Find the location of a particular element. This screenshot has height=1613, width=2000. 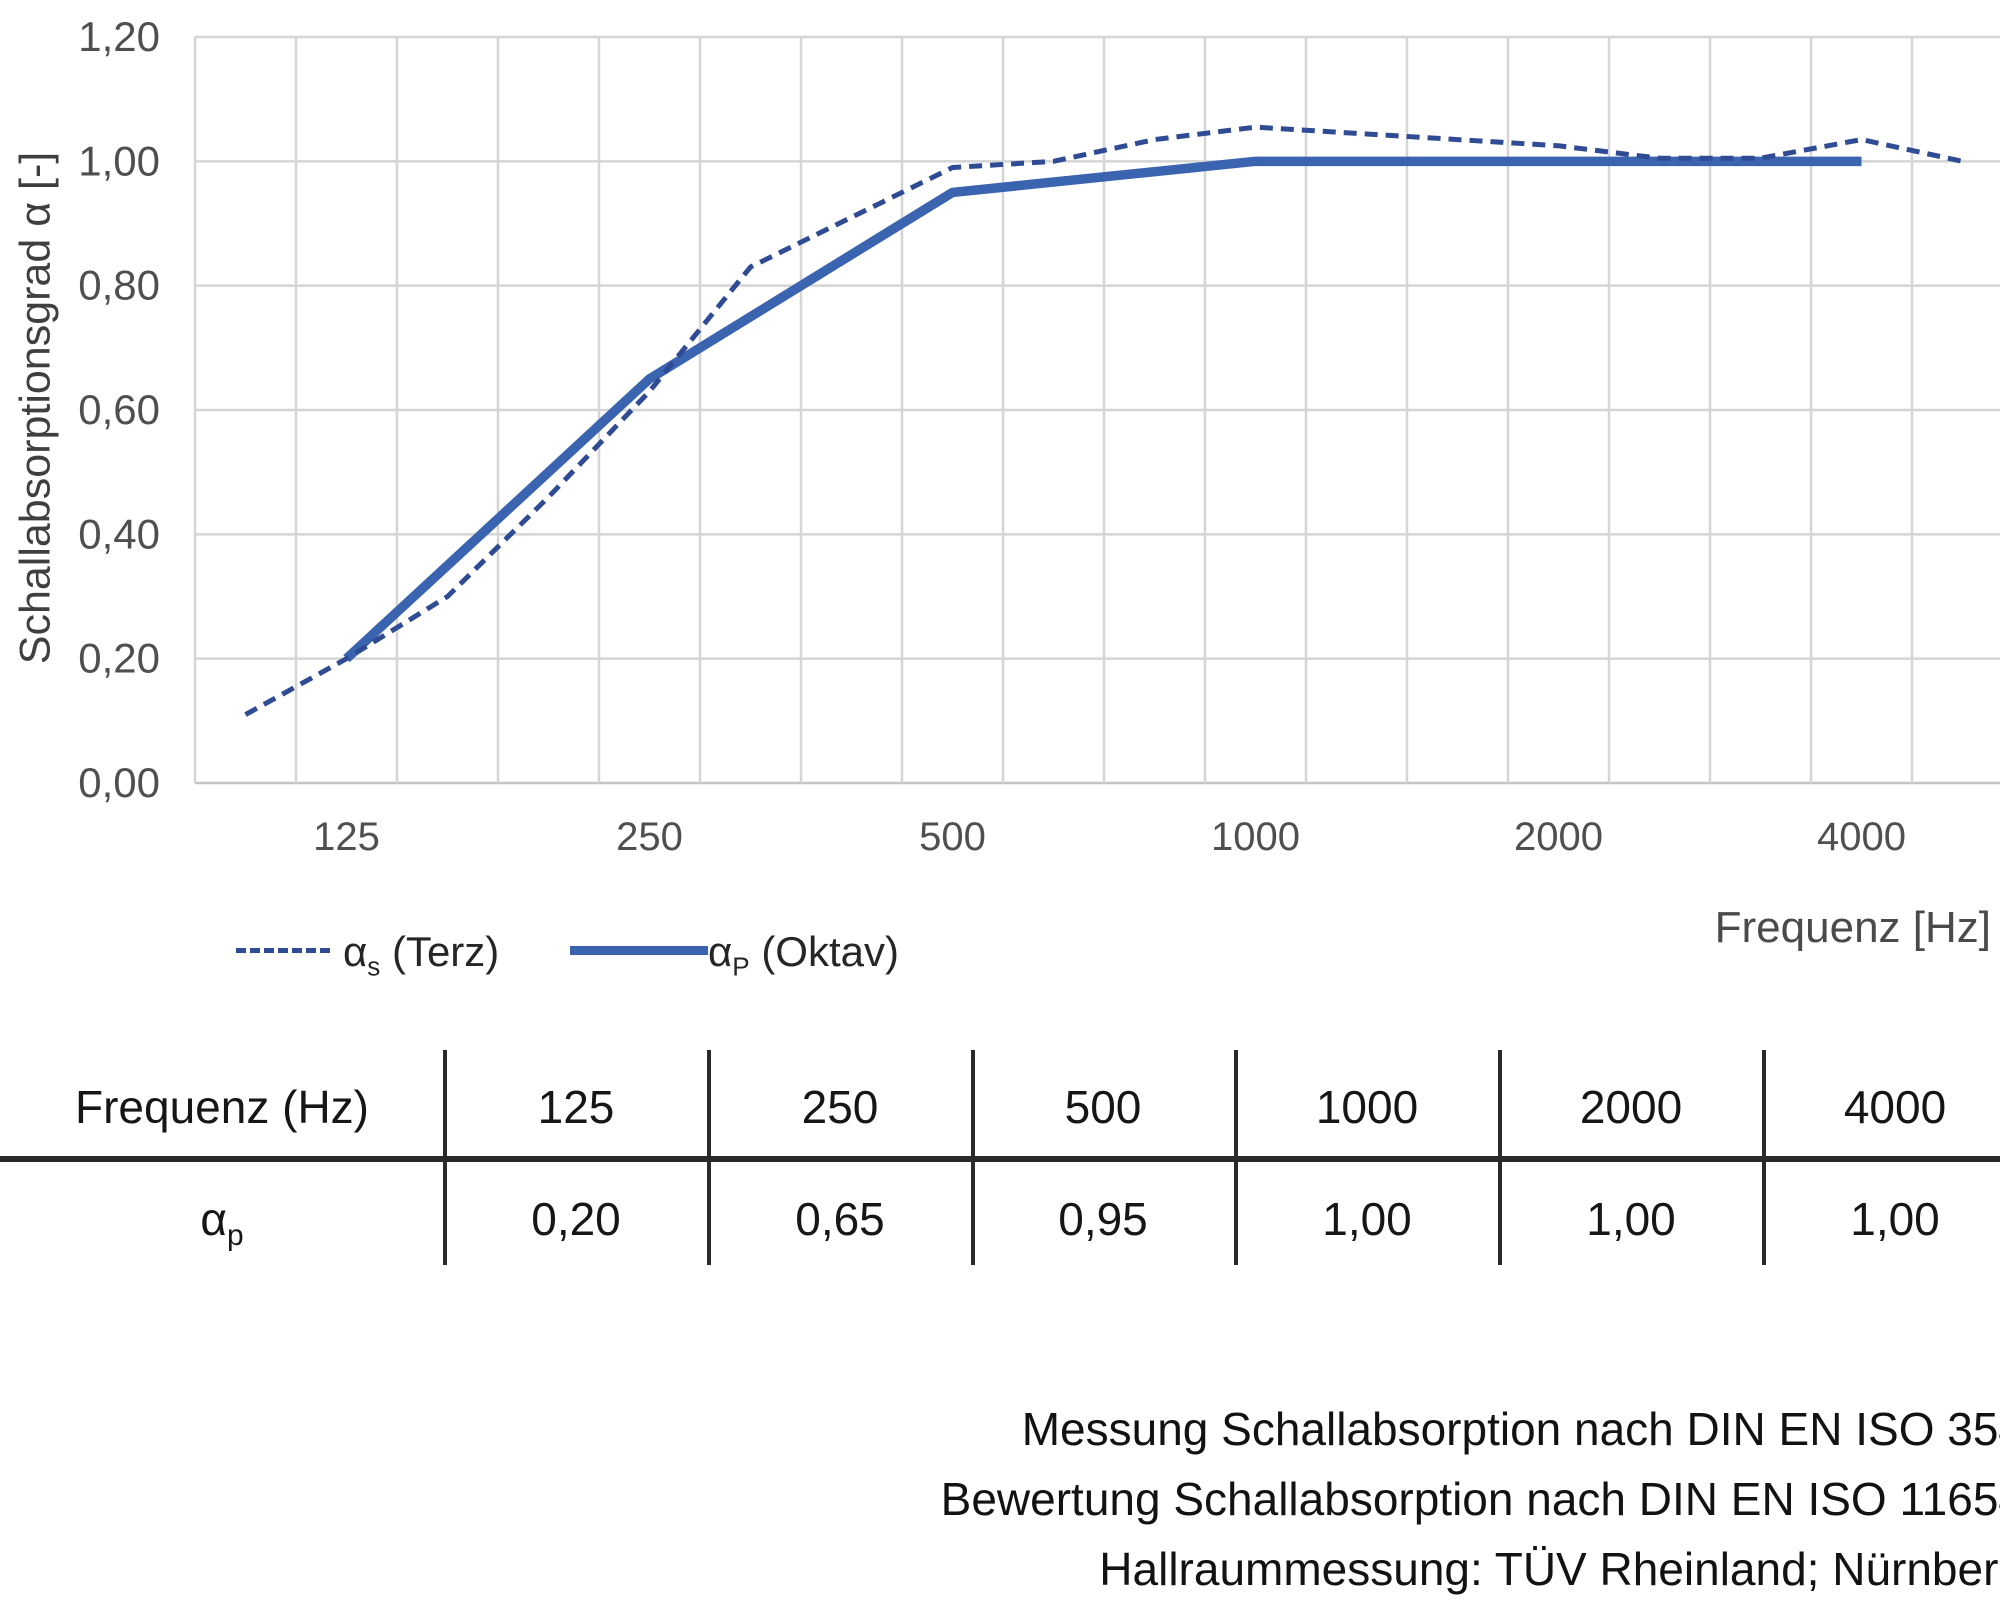

x-tick-label: 500 is located at coordinates (952, 837).